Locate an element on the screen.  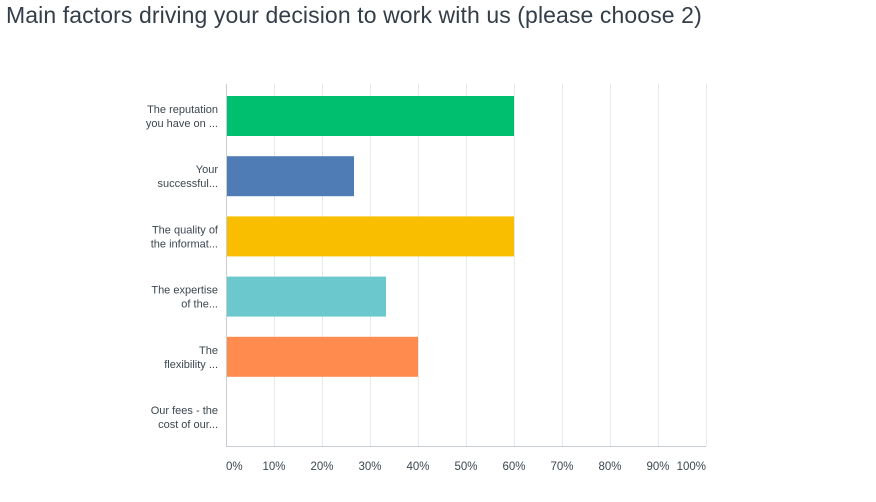
tick-label-50: 50% is located at coordinates (465, 467).